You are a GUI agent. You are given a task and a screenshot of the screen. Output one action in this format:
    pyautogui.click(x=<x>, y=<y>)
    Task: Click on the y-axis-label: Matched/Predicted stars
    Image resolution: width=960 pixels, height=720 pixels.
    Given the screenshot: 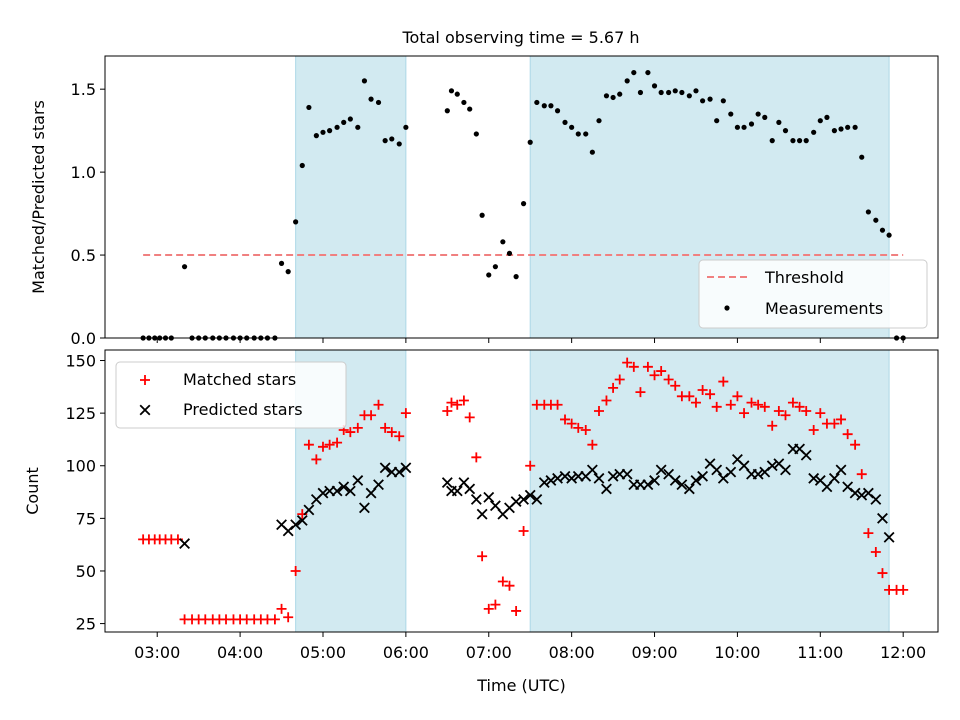 What is the action you would take?
    pyautogui.click(x=38, y=197)
    